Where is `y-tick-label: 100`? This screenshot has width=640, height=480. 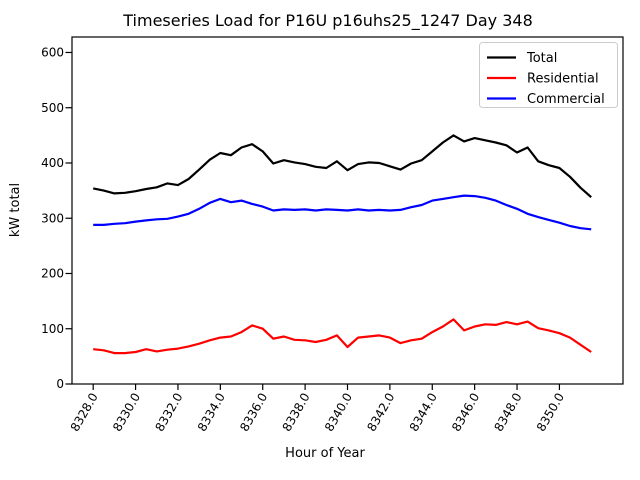 y-tick-label: 100 is located at coordinates (52, 329).